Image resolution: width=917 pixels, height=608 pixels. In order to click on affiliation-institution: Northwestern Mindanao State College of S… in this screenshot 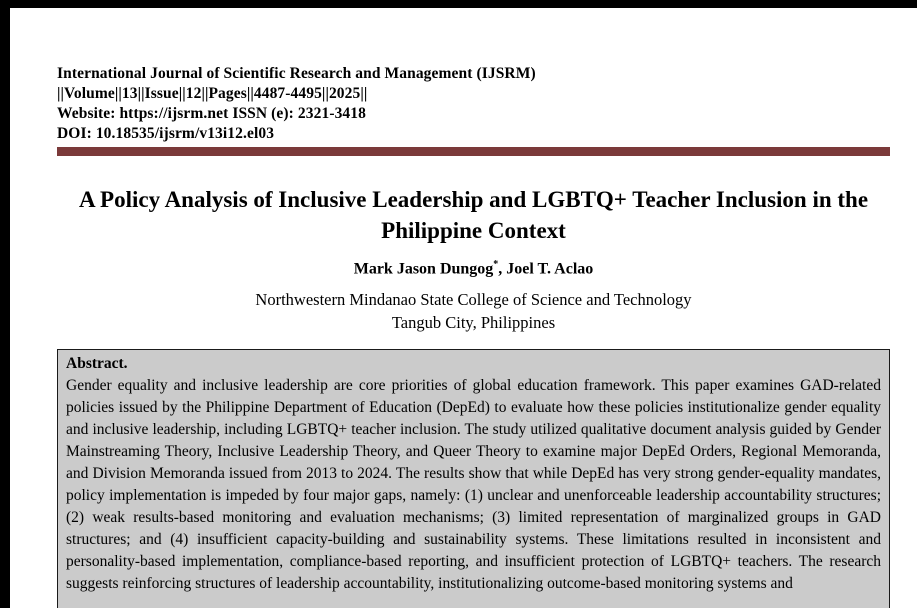, I will do `click(473, 300)`.